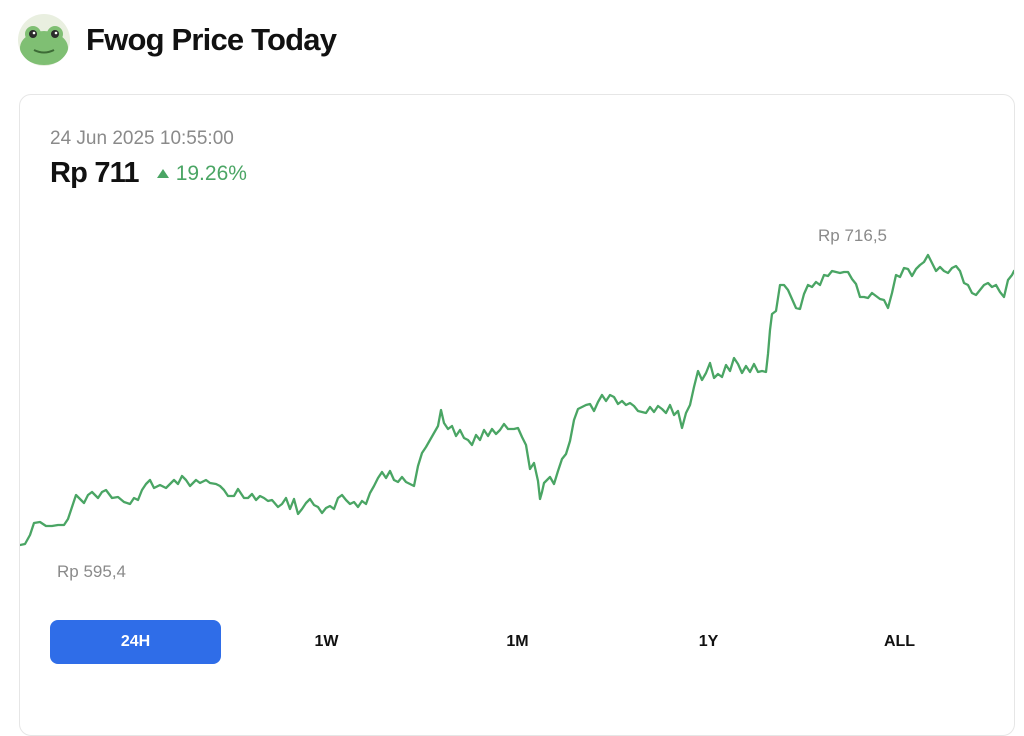 This screenshot has height=736, width=1024. What do you see at coordinates (899, 641) in the screenshot?
I see `range-tab-all: ALL` at bounding box center [899, 641].